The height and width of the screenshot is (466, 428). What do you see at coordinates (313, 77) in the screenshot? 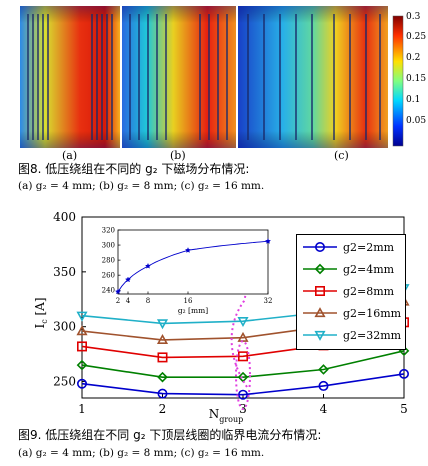
I see `field-map-c` at bounding box center [313, 77].